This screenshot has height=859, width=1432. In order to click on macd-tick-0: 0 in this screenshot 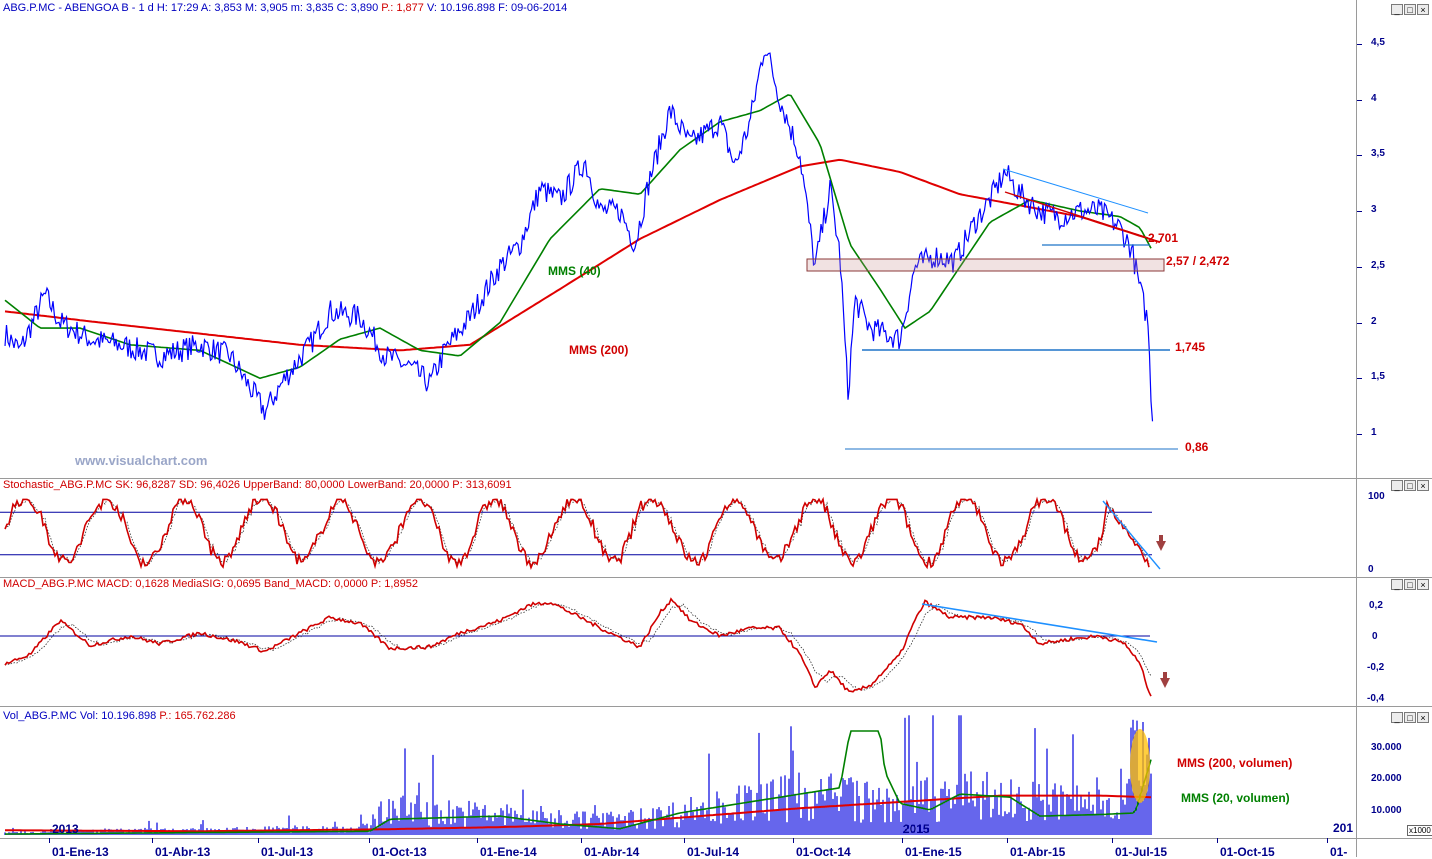, I will do `click(1375, 636)`.